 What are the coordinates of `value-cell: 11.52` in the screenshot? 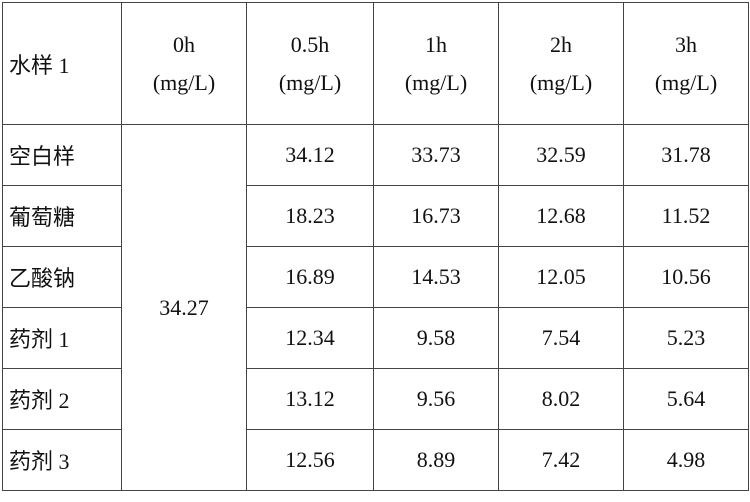 It's located at (686, 216).